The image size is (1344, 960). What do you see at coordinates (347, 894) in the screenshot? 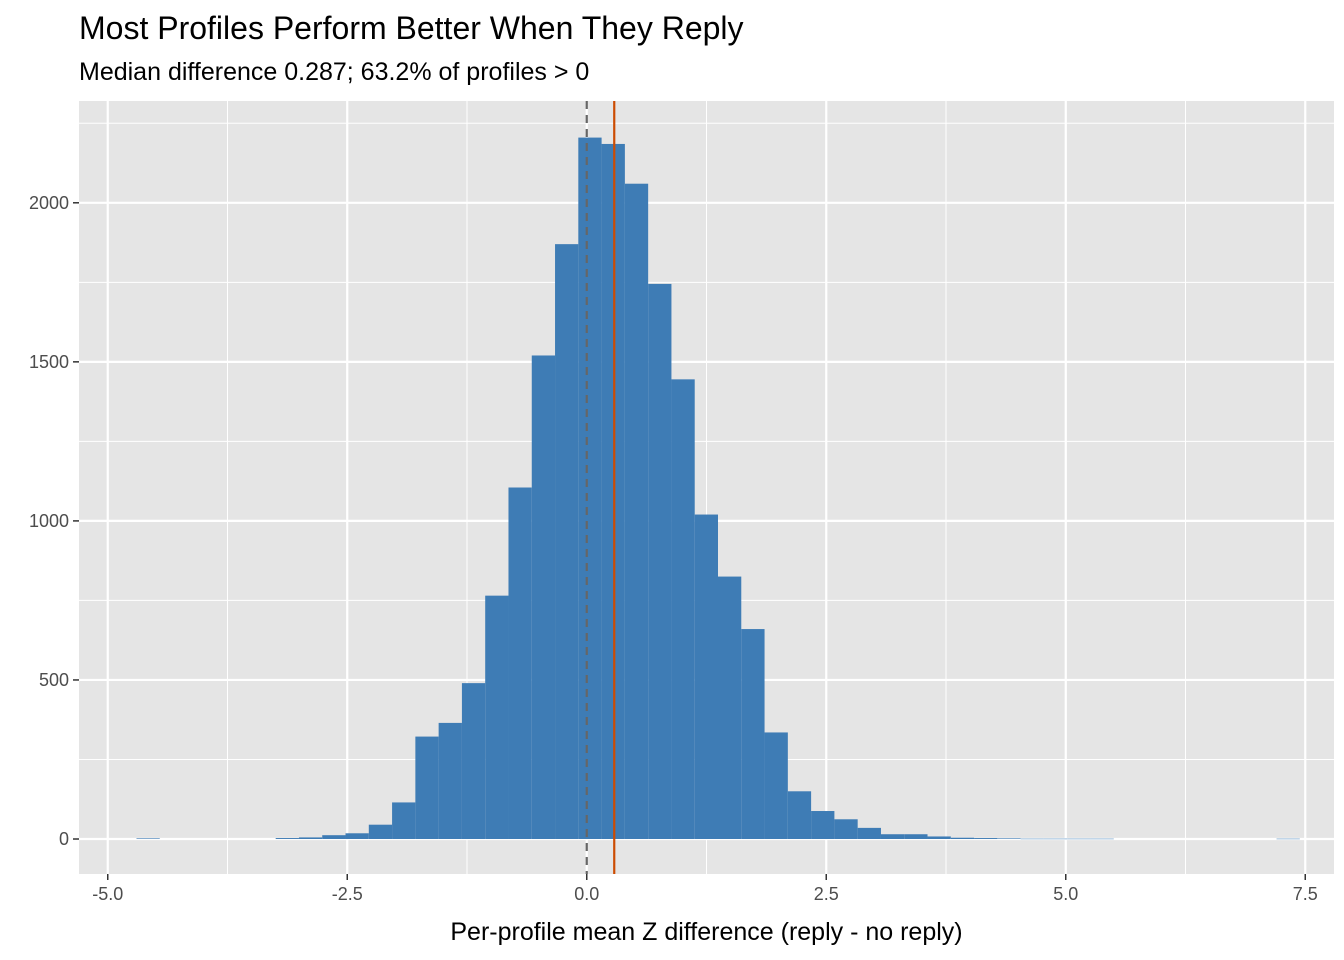
I see `x-tick-label: -2.5` at bounding box center [347, 894].